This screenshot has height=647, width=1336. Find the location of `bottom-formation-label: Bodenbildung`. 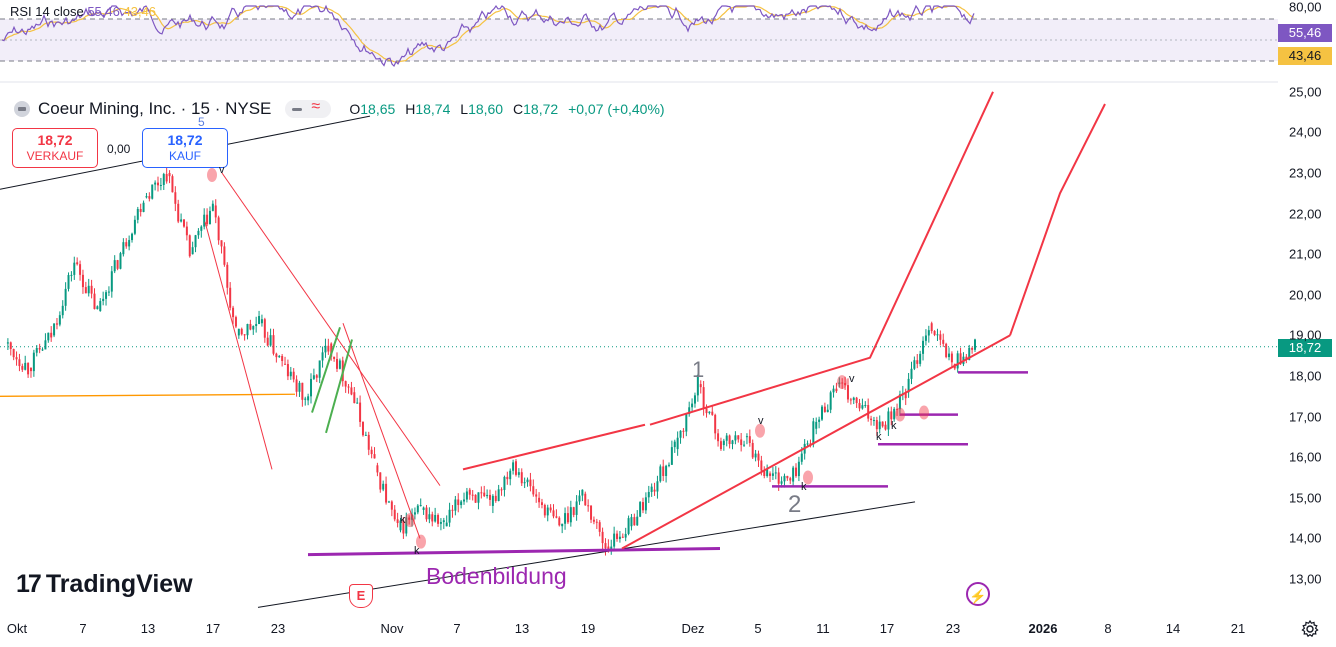

bottom-formation-label: Bodenbildung is located at coordinates (496, 576).